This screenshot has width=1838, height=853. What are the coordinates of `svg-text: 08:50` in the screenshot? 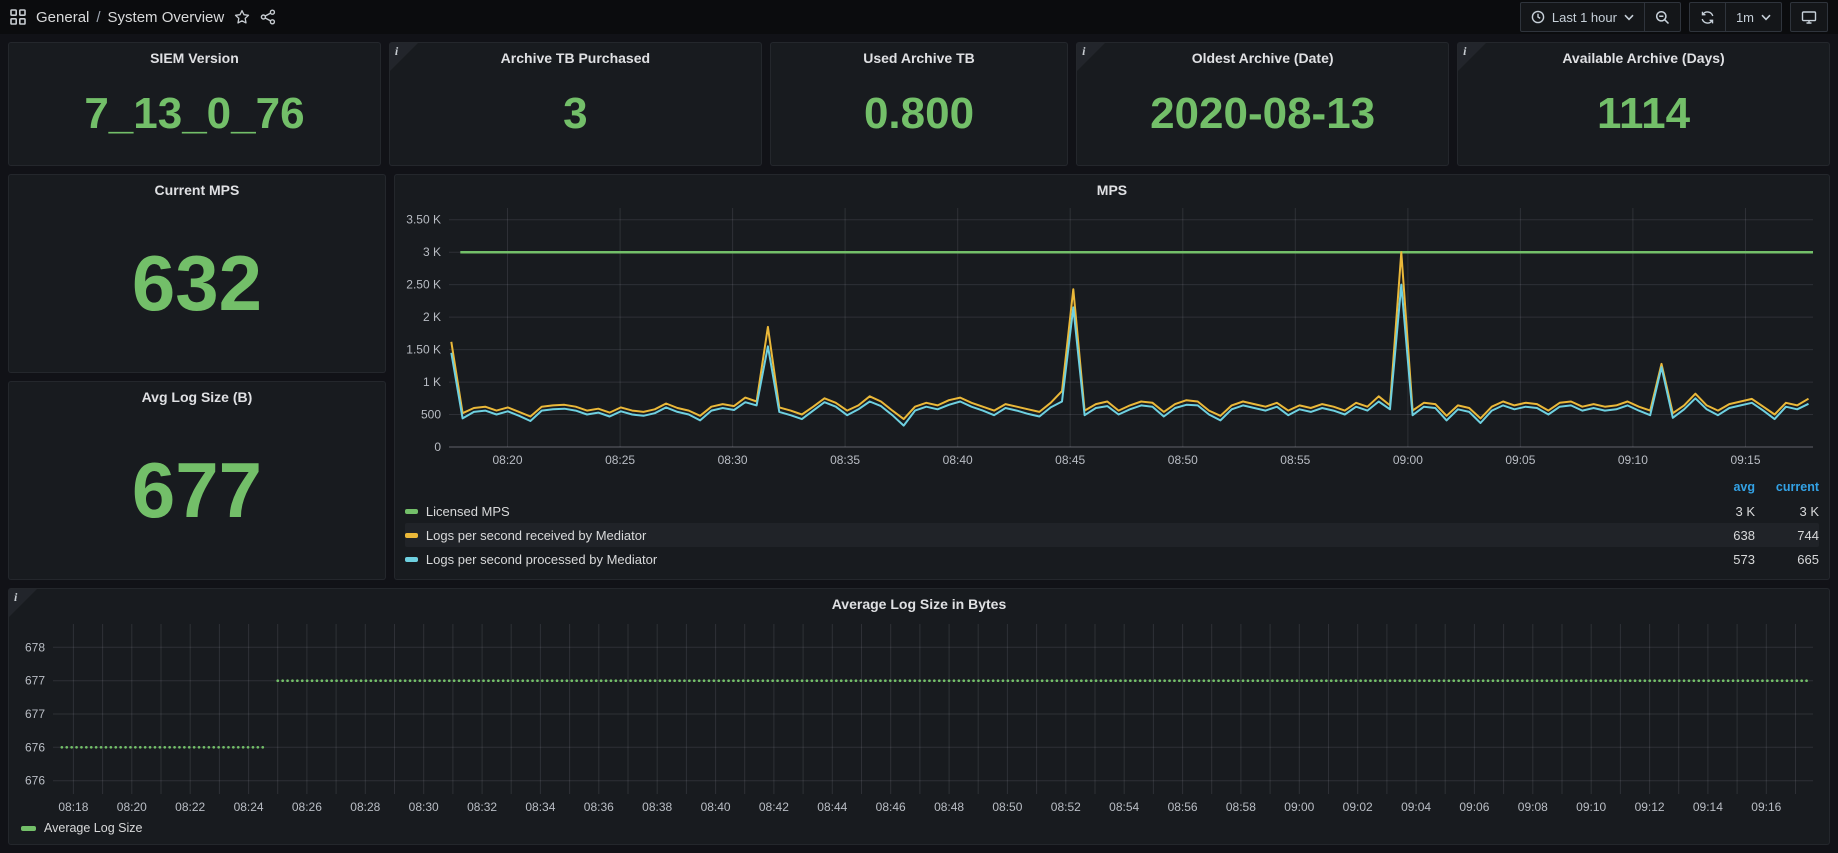 It's located at (1007, 807).